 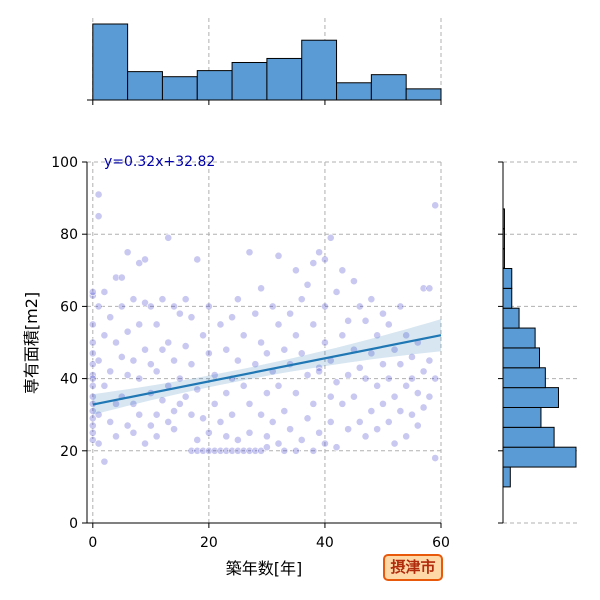 I want to click on y-tick-label: 100, so click(x=64, y=163).